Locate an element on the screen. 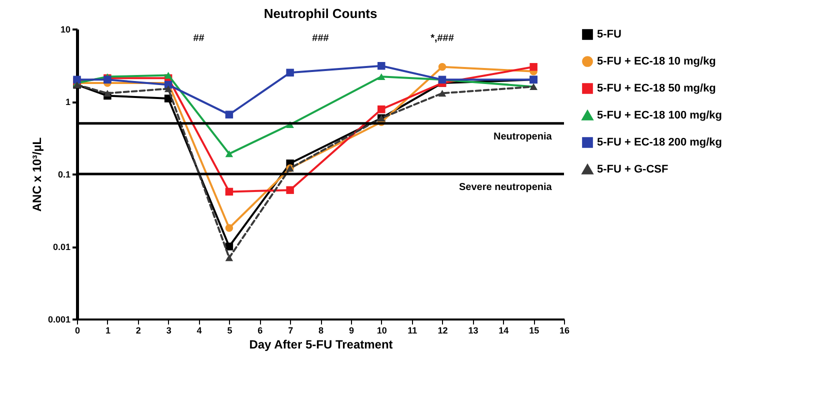  legend-label: 5-FU is located at coordinates (609, 34).